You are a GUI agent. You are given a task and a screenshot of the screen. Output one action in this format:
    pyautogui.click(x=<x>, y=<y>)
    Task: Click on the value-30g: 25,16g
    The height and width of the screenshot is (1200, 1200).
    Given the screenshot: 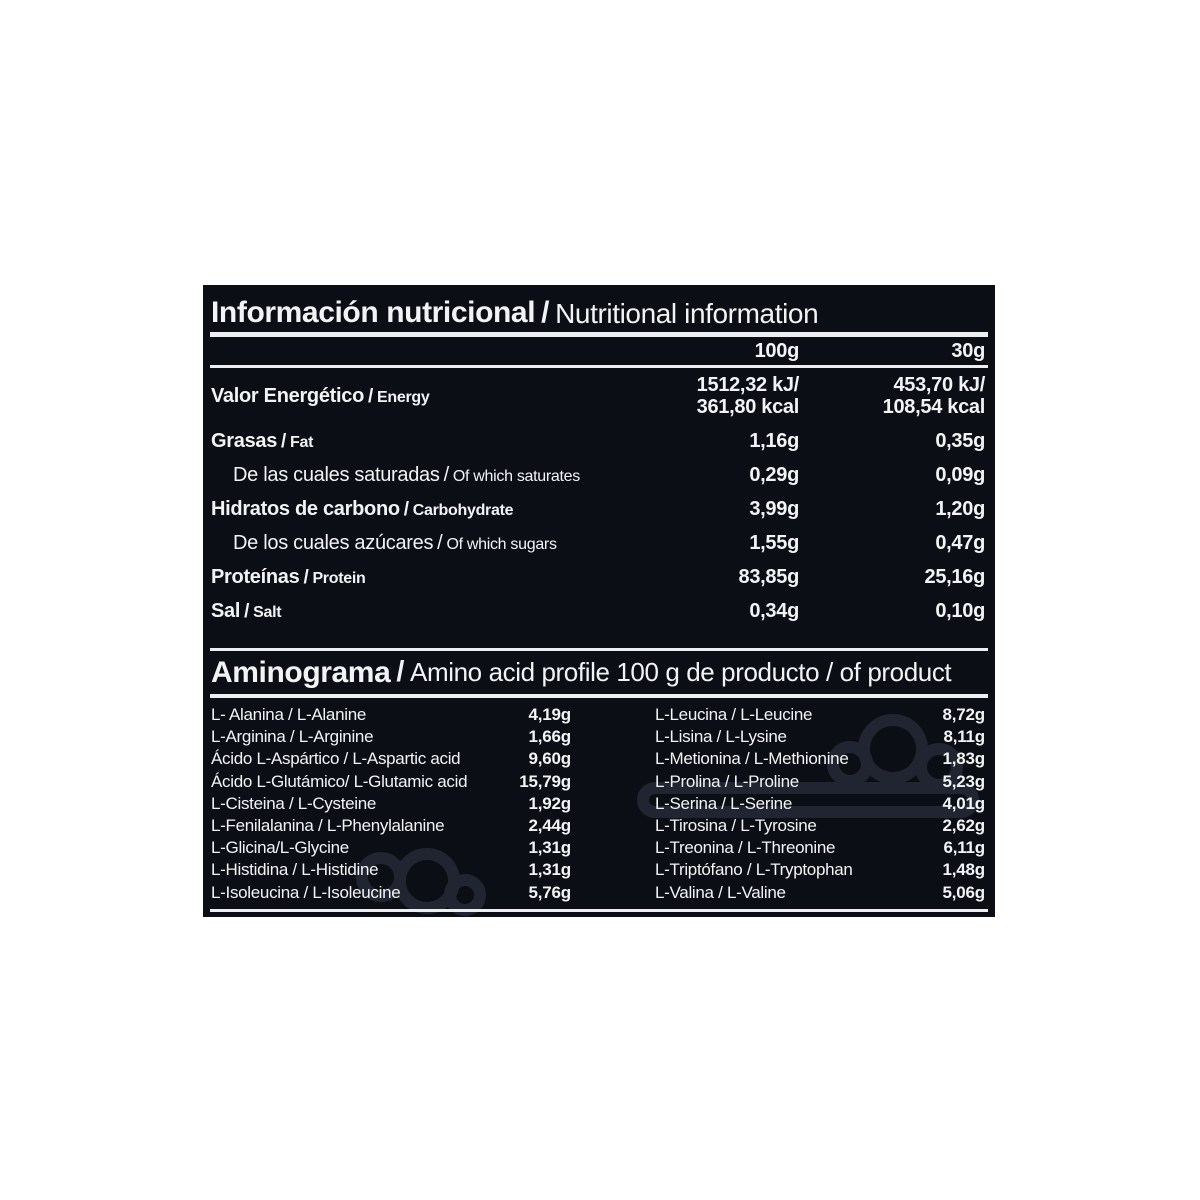 What is the action you would take?
    pyautogui.click(x=955, y=577)
    